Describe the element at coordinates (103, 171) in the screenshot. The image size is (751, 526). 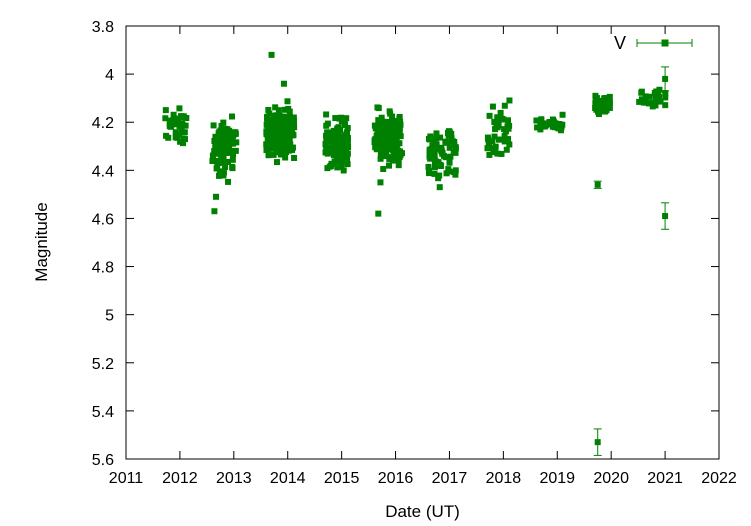
I see `y-tick-label: 4.4` at that location.